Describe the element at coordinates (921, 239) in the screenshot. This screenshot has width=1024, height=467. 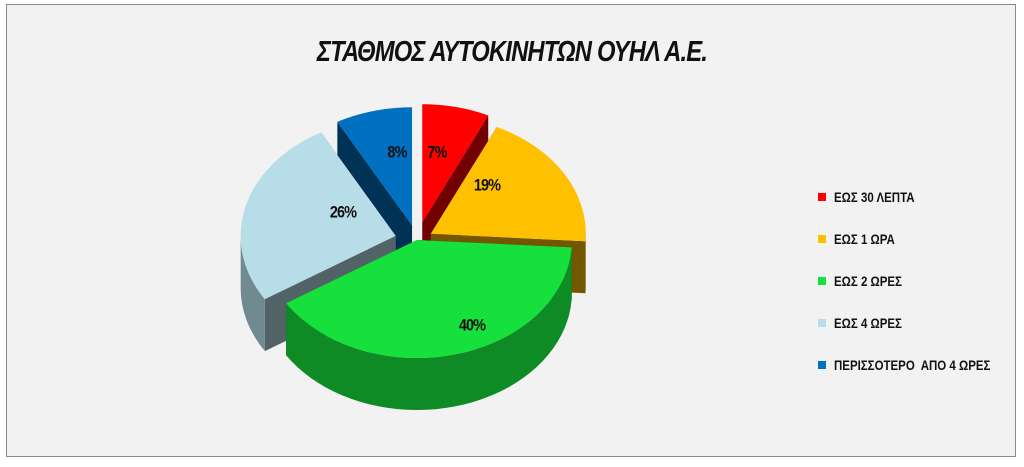
I see `legend-item: ΕΩΣ 1 ΩΡΑ` at that location.